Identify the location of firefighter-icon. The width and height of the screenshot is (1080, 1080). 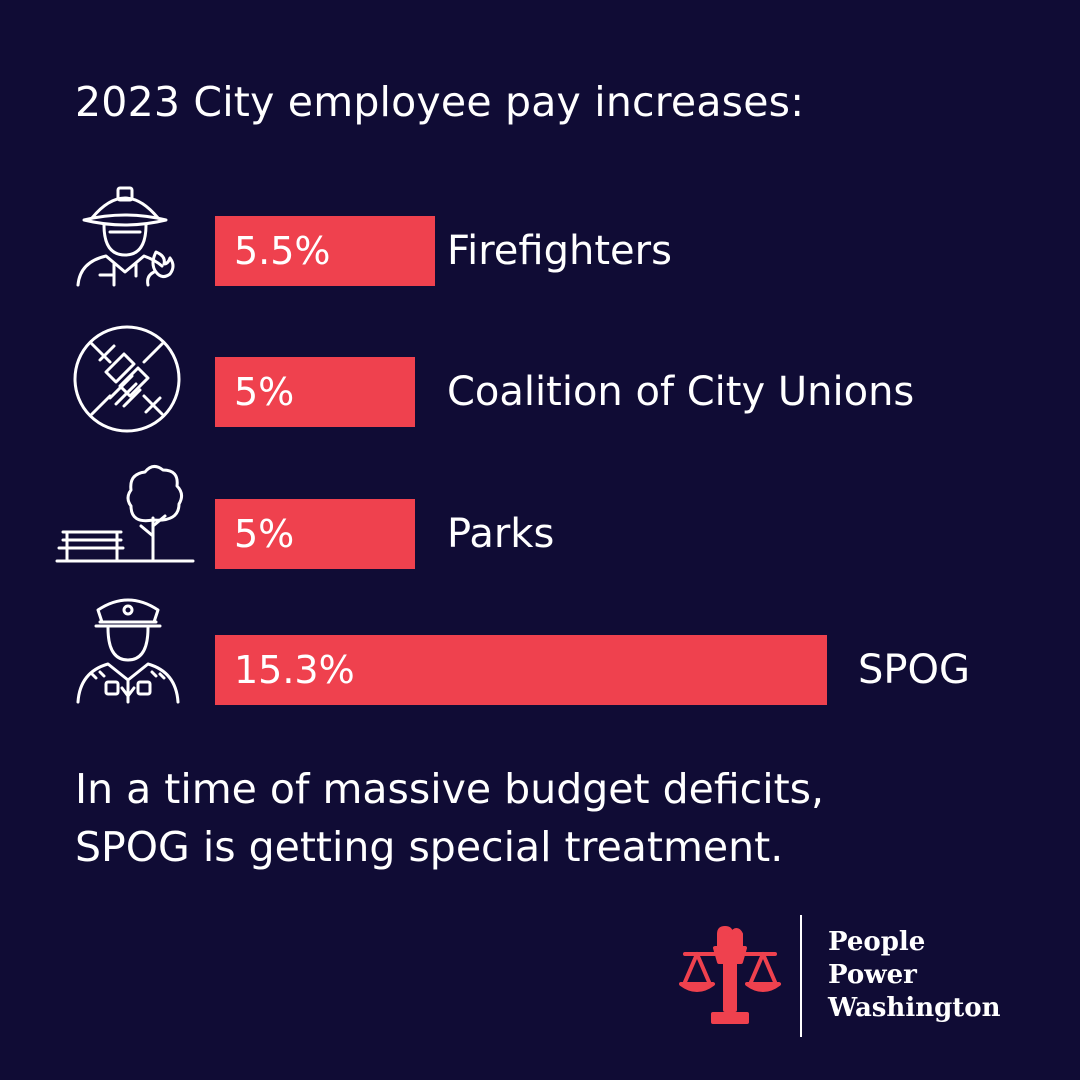
(125, 235).